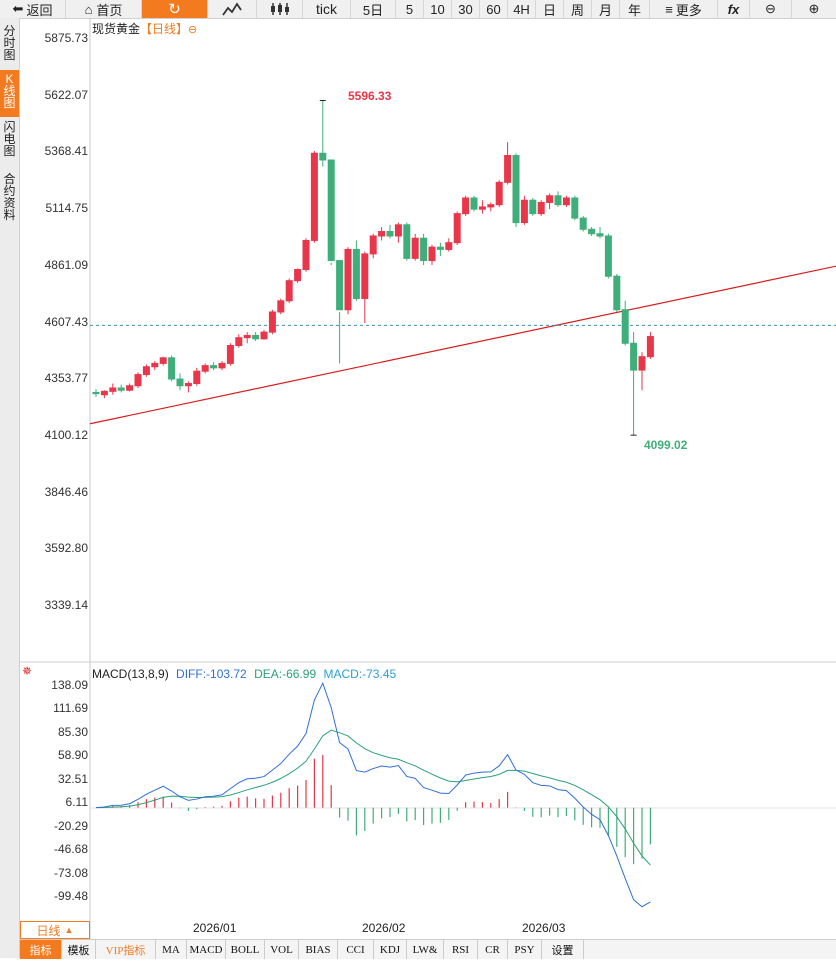 The height and width of the screenshot is (965, 836). I want to click on period-month: 月, so click(606, 9).